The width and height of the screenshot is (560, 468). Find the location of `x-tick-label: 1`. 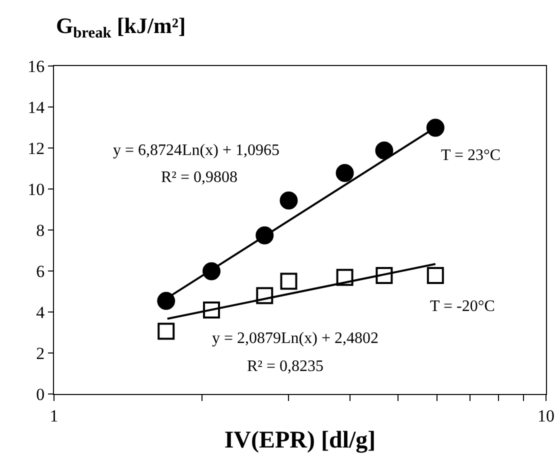

x-tick-label: 1 is located at coordinates (54, 416).